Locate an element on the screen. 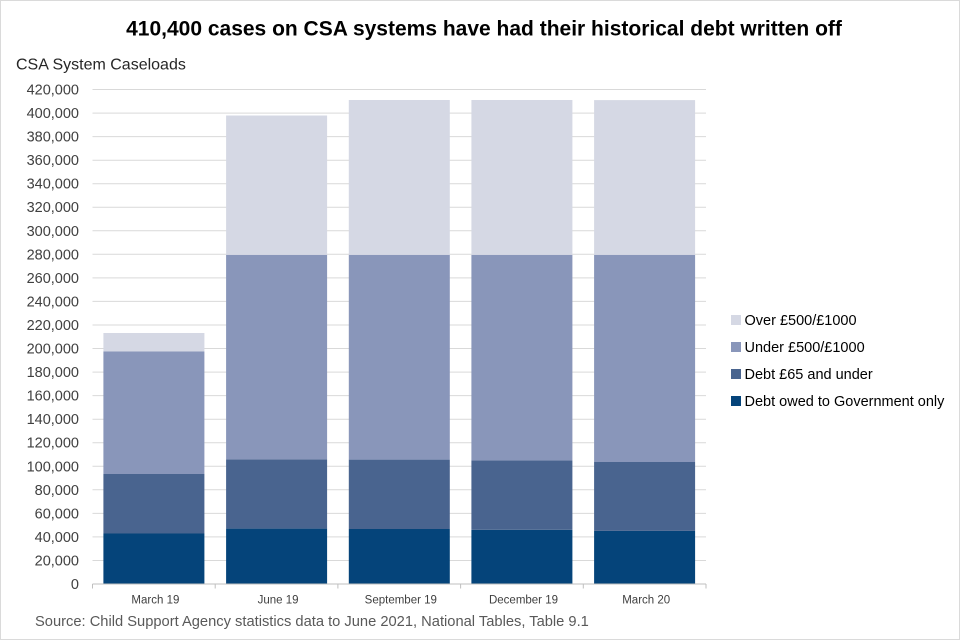 This screenshot has height=640, width=960. svg-text: 400,000 is located at coordinates (53, 114).